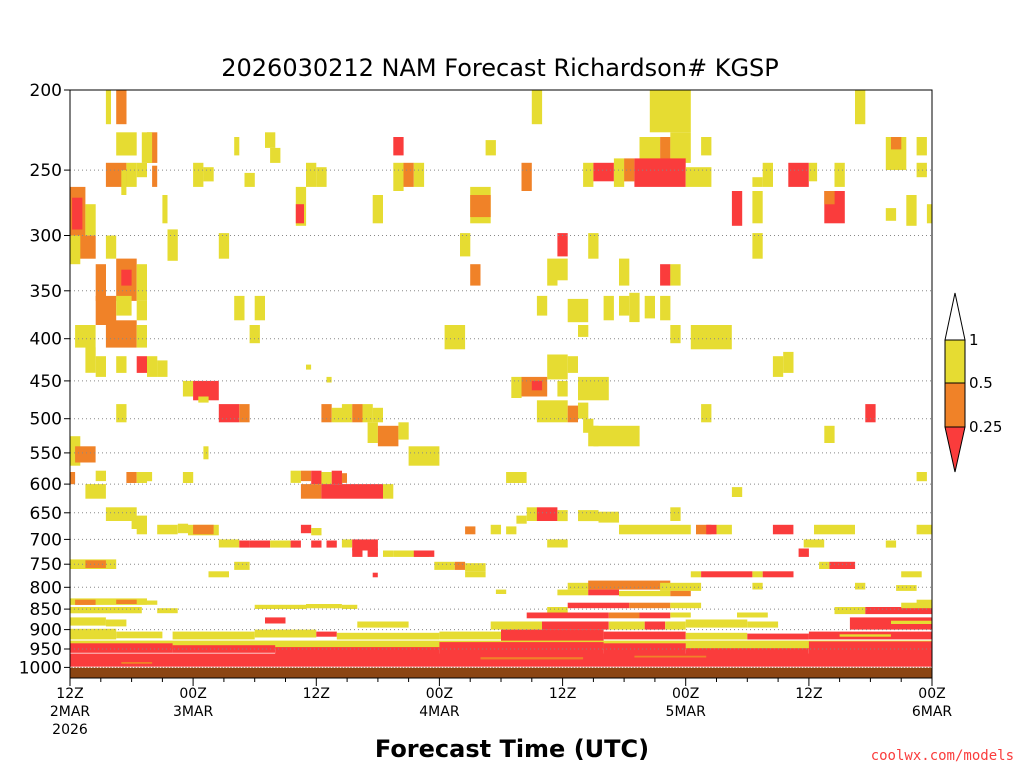  What do you see at coordinates (70, 730) in the screenshot?
I see `x-tick-label: 2026` at bounding box center [70, 730].